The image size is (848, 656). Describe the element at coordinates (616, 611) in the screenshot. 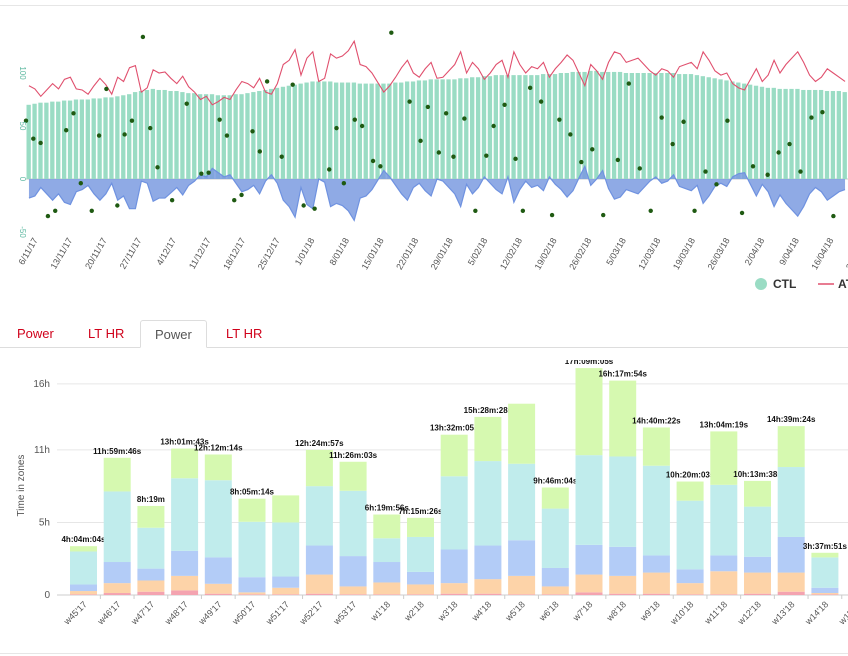

I see `x-tick-label: w8'18` at that location.